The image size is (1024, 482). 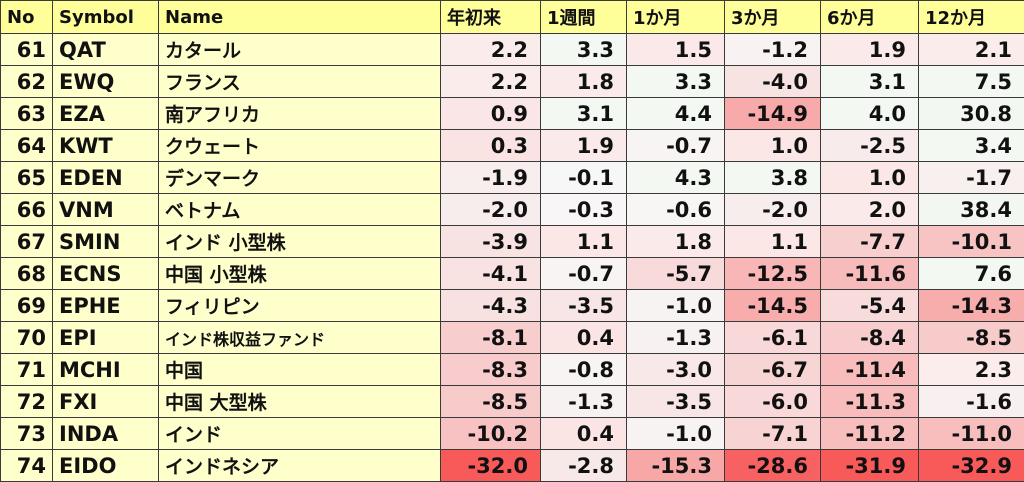 What do you see at coordinates (27, 370) in the screenshot?
I see `row-number: 71` at bounding box center [27, 370].